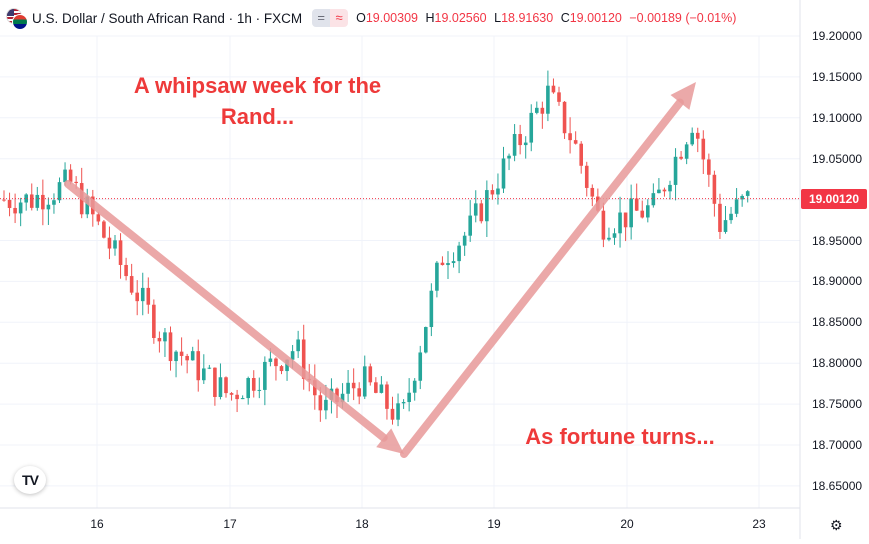 The width and height of the screenshot is (869, 544). I want to click on price-tick-label: 18.75000, so click(837, 404).